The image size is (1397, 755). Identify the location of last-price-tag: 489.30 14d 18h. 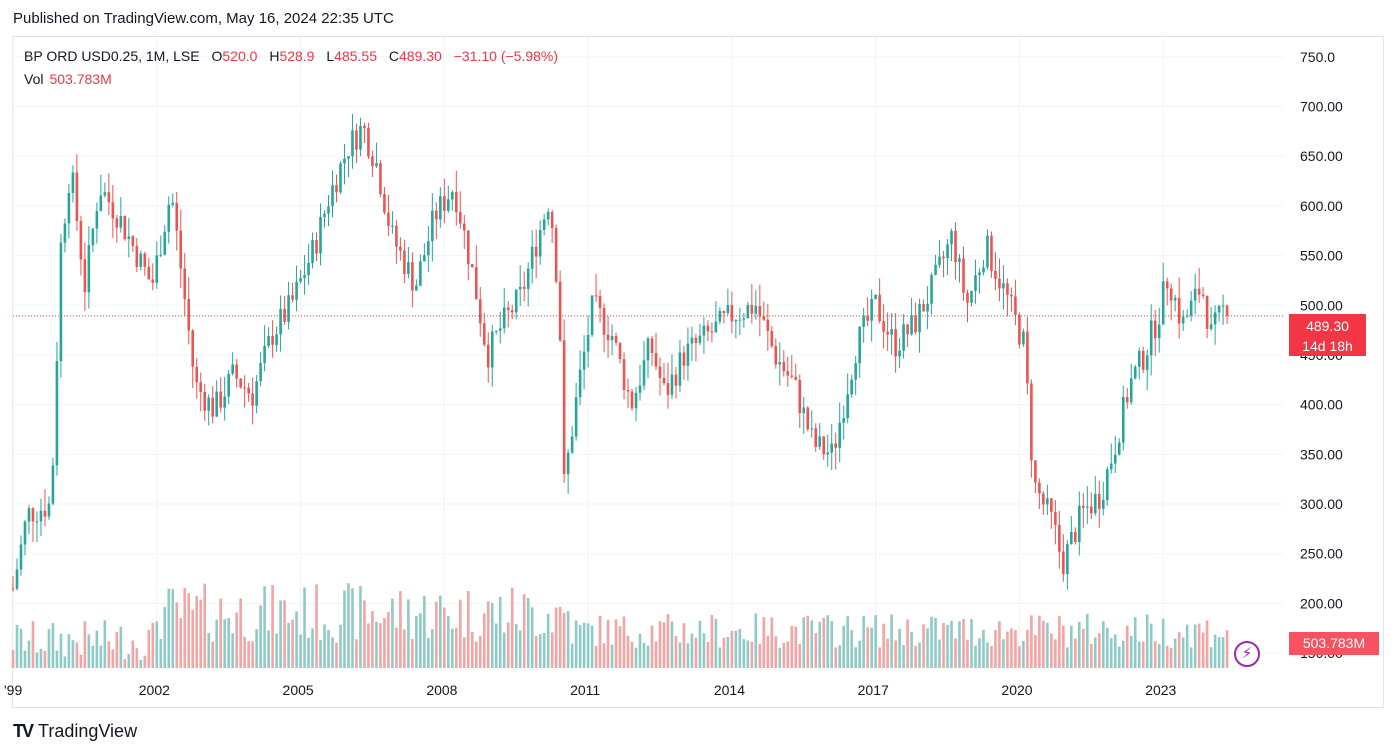
(1327, 335).